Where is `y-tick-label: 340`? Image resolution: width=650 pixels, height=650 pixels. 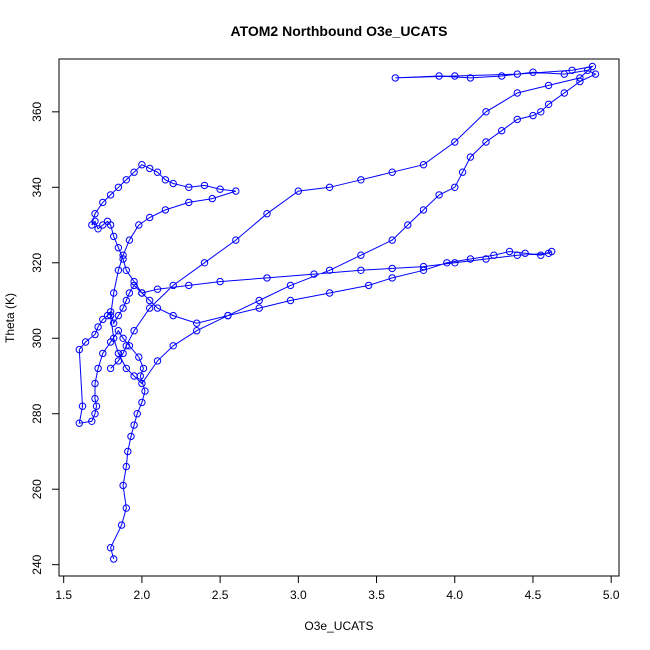 y-tick-label: 340 is located at coordinates (37, 187).